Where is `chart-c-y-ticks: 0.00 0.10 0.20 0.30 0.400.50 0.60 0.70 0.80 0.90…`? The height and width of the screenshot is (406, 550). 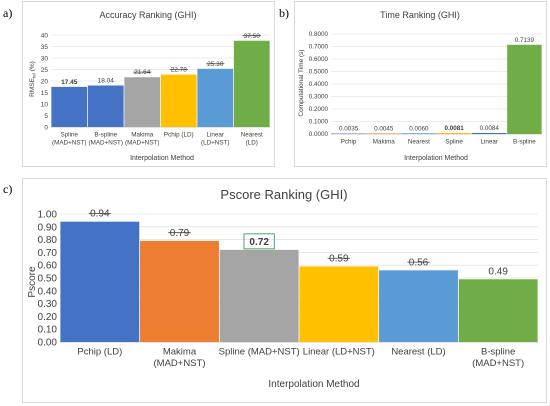
chart-c-y-ticks: 0.00 0.10 0.20 0.30 0.400.50 0.60 0.70 0.80 0.90… is located at coordinates (48, 279).